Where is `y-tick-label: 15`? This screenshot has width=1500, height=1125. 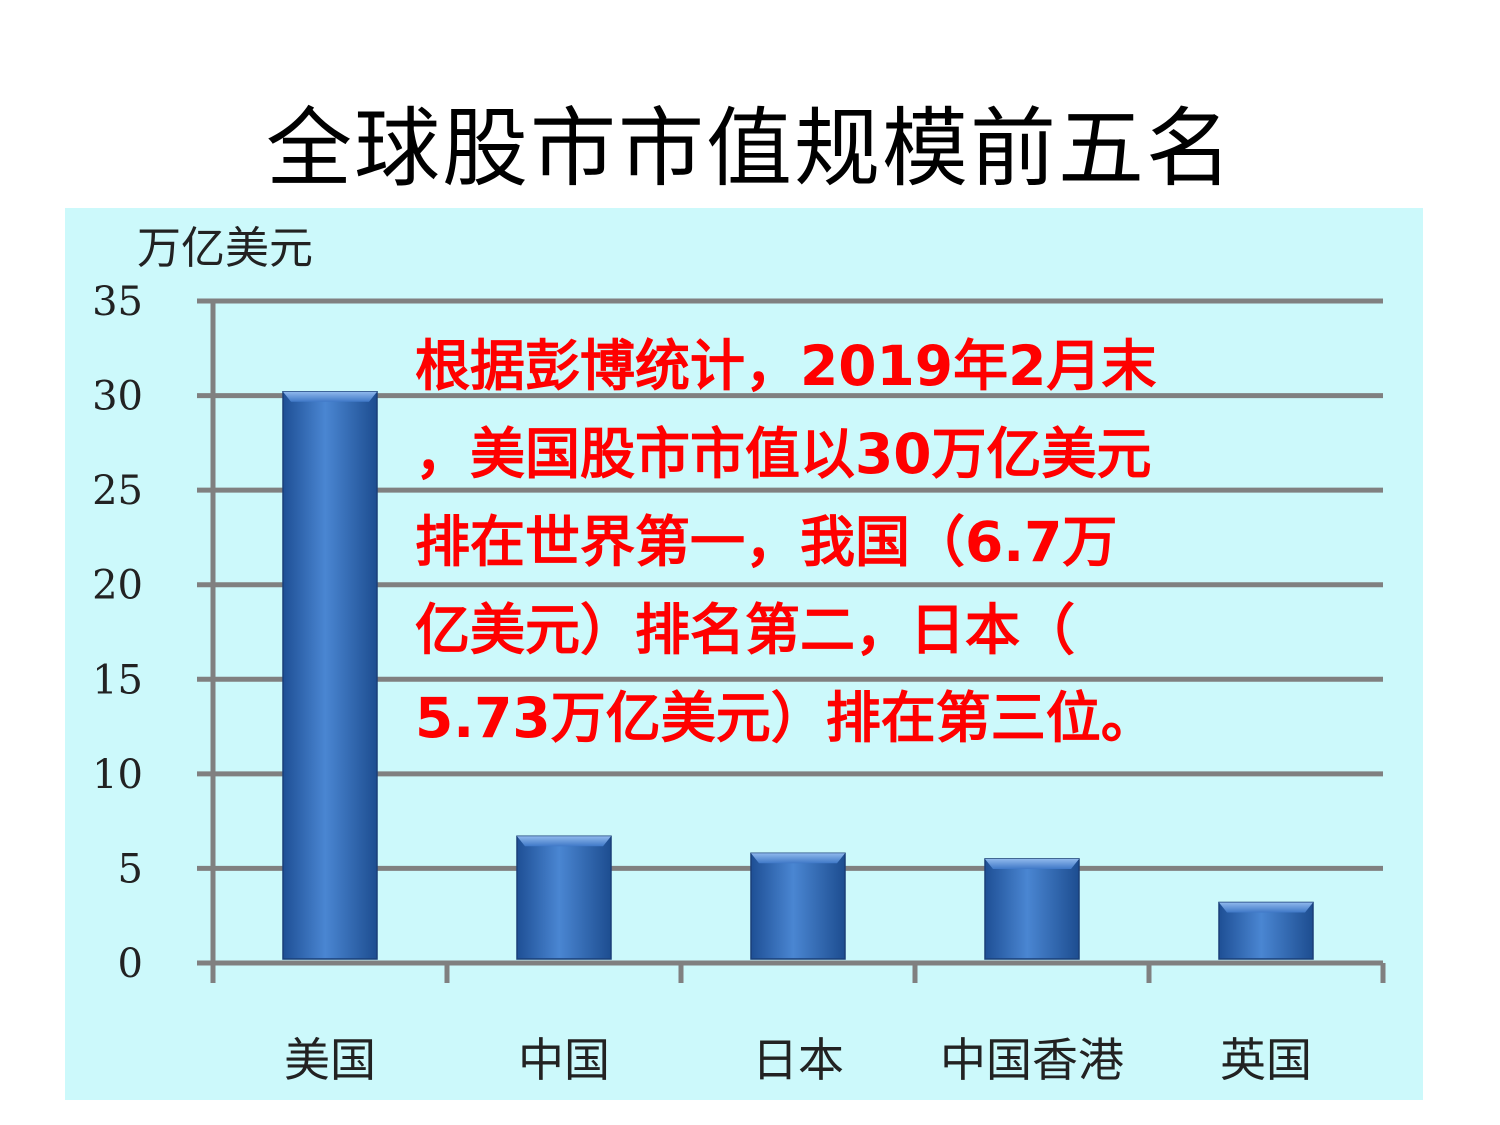
y-tick-label: 15 is located at coordinates (117, 680).